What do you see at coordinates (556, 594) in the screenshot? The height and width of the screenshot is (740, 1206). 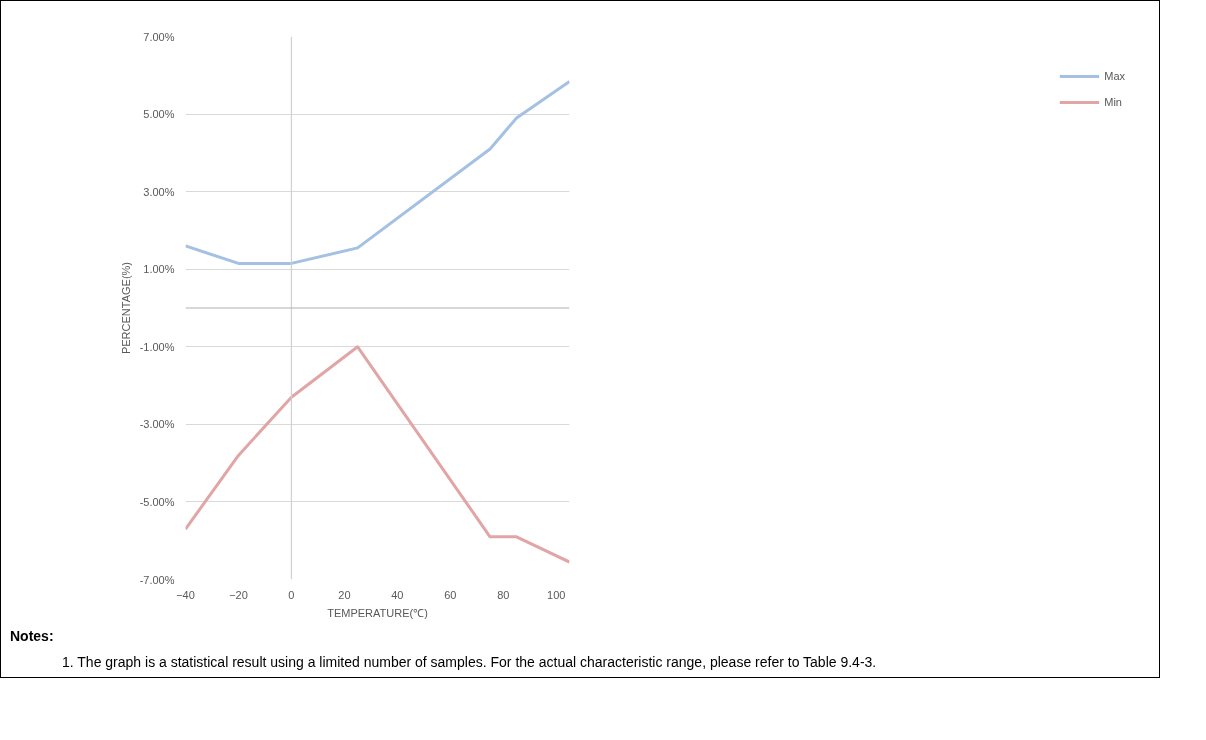 I see `x-tick-label: 100` at bounding box center [556, 594].